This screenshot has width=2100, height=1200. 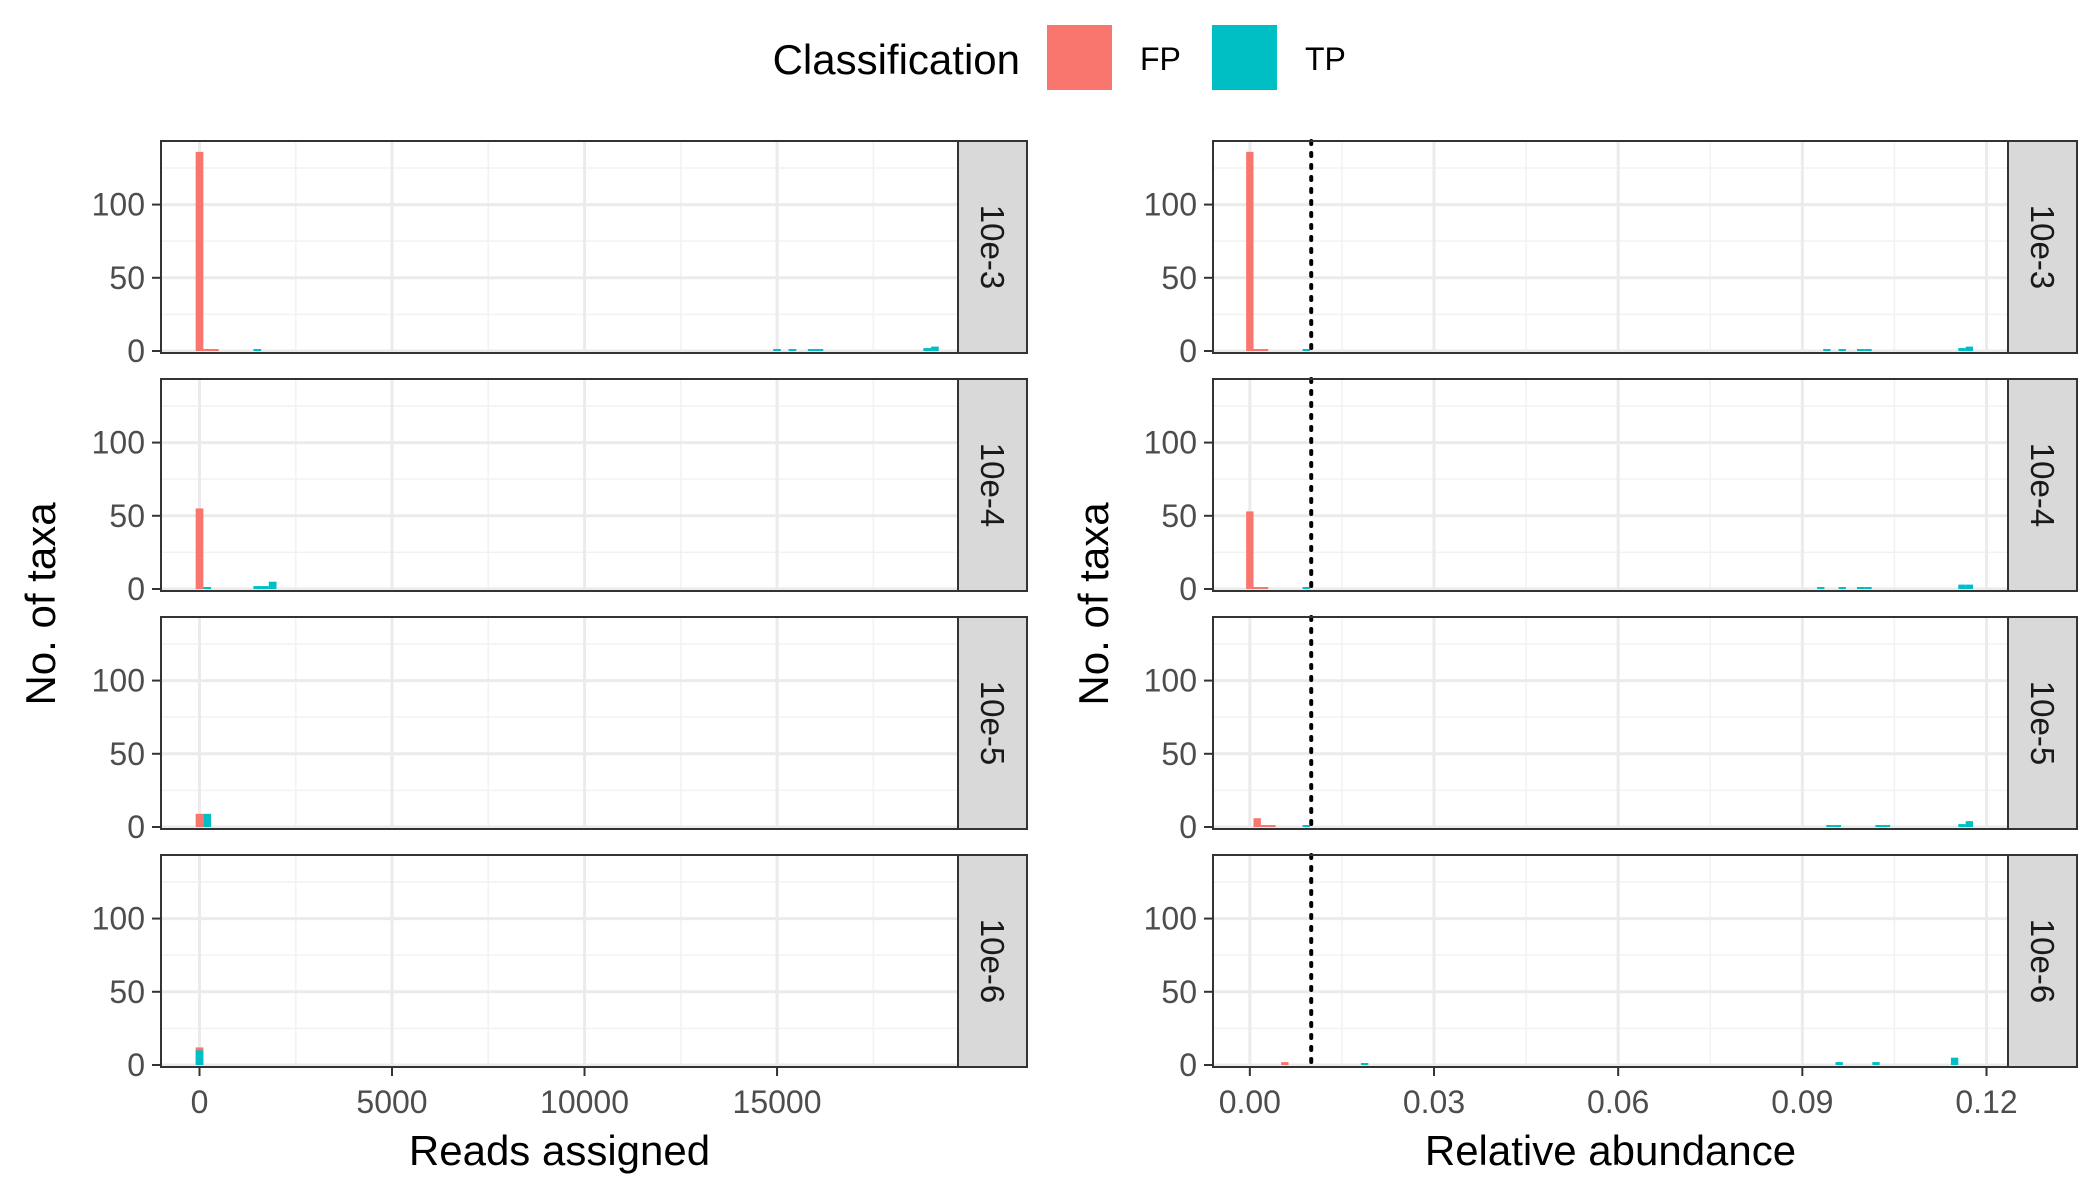 I want to click on x-tick-label: 5000, so click(x=391, y=1102).